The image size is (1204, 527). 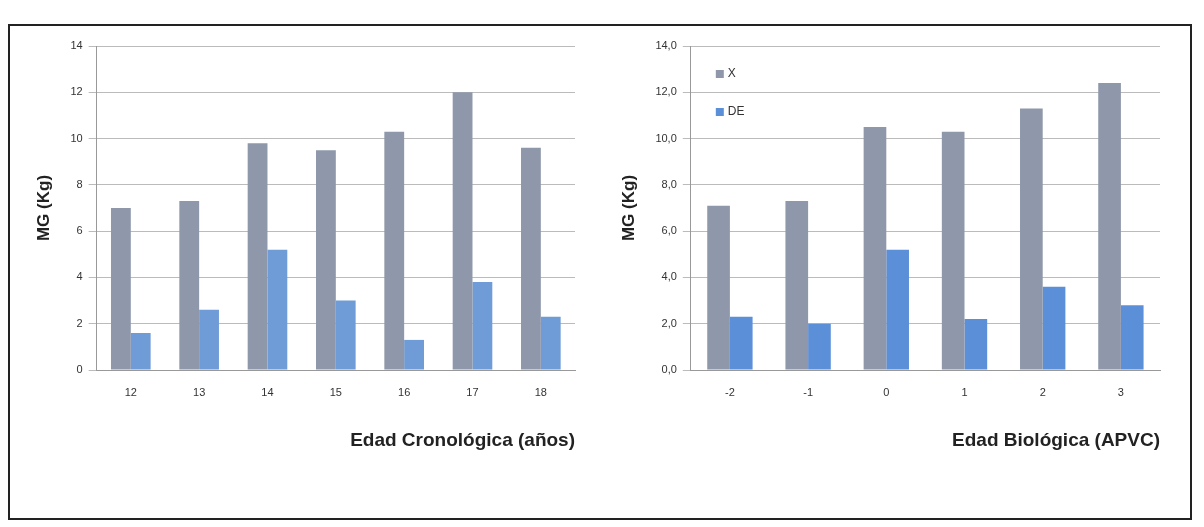 I want to click on x-tick-label: -1, so click(x=808, y=391).